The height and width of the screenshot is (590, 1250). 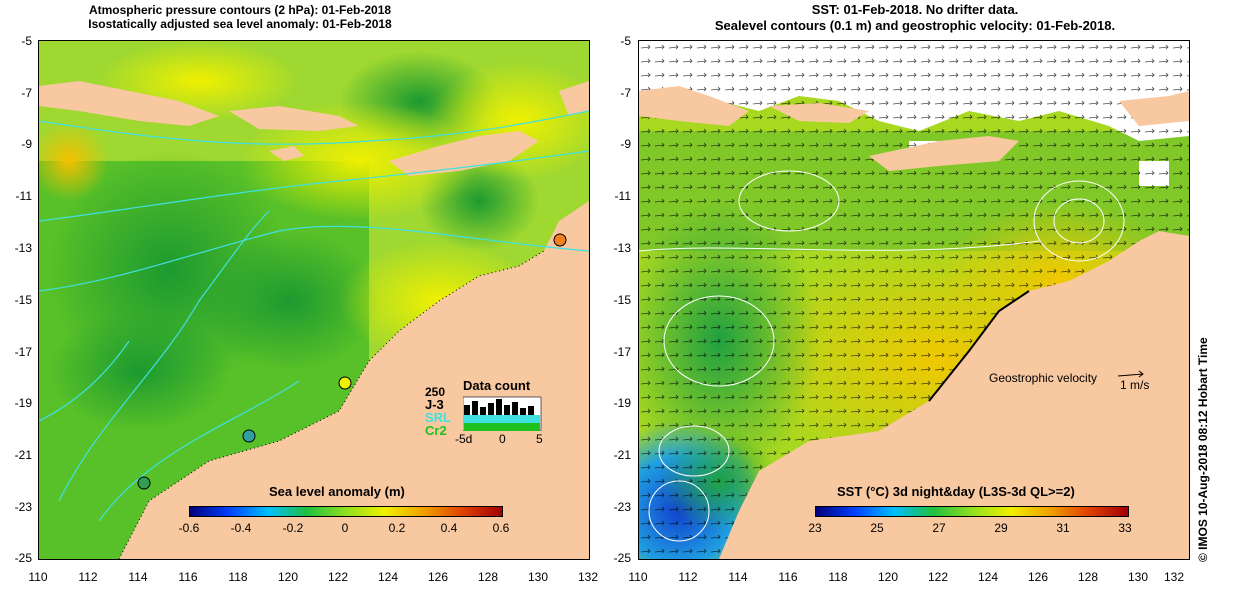 I want to click on left-ylabel-0: -5, so click(x=26, y=41).